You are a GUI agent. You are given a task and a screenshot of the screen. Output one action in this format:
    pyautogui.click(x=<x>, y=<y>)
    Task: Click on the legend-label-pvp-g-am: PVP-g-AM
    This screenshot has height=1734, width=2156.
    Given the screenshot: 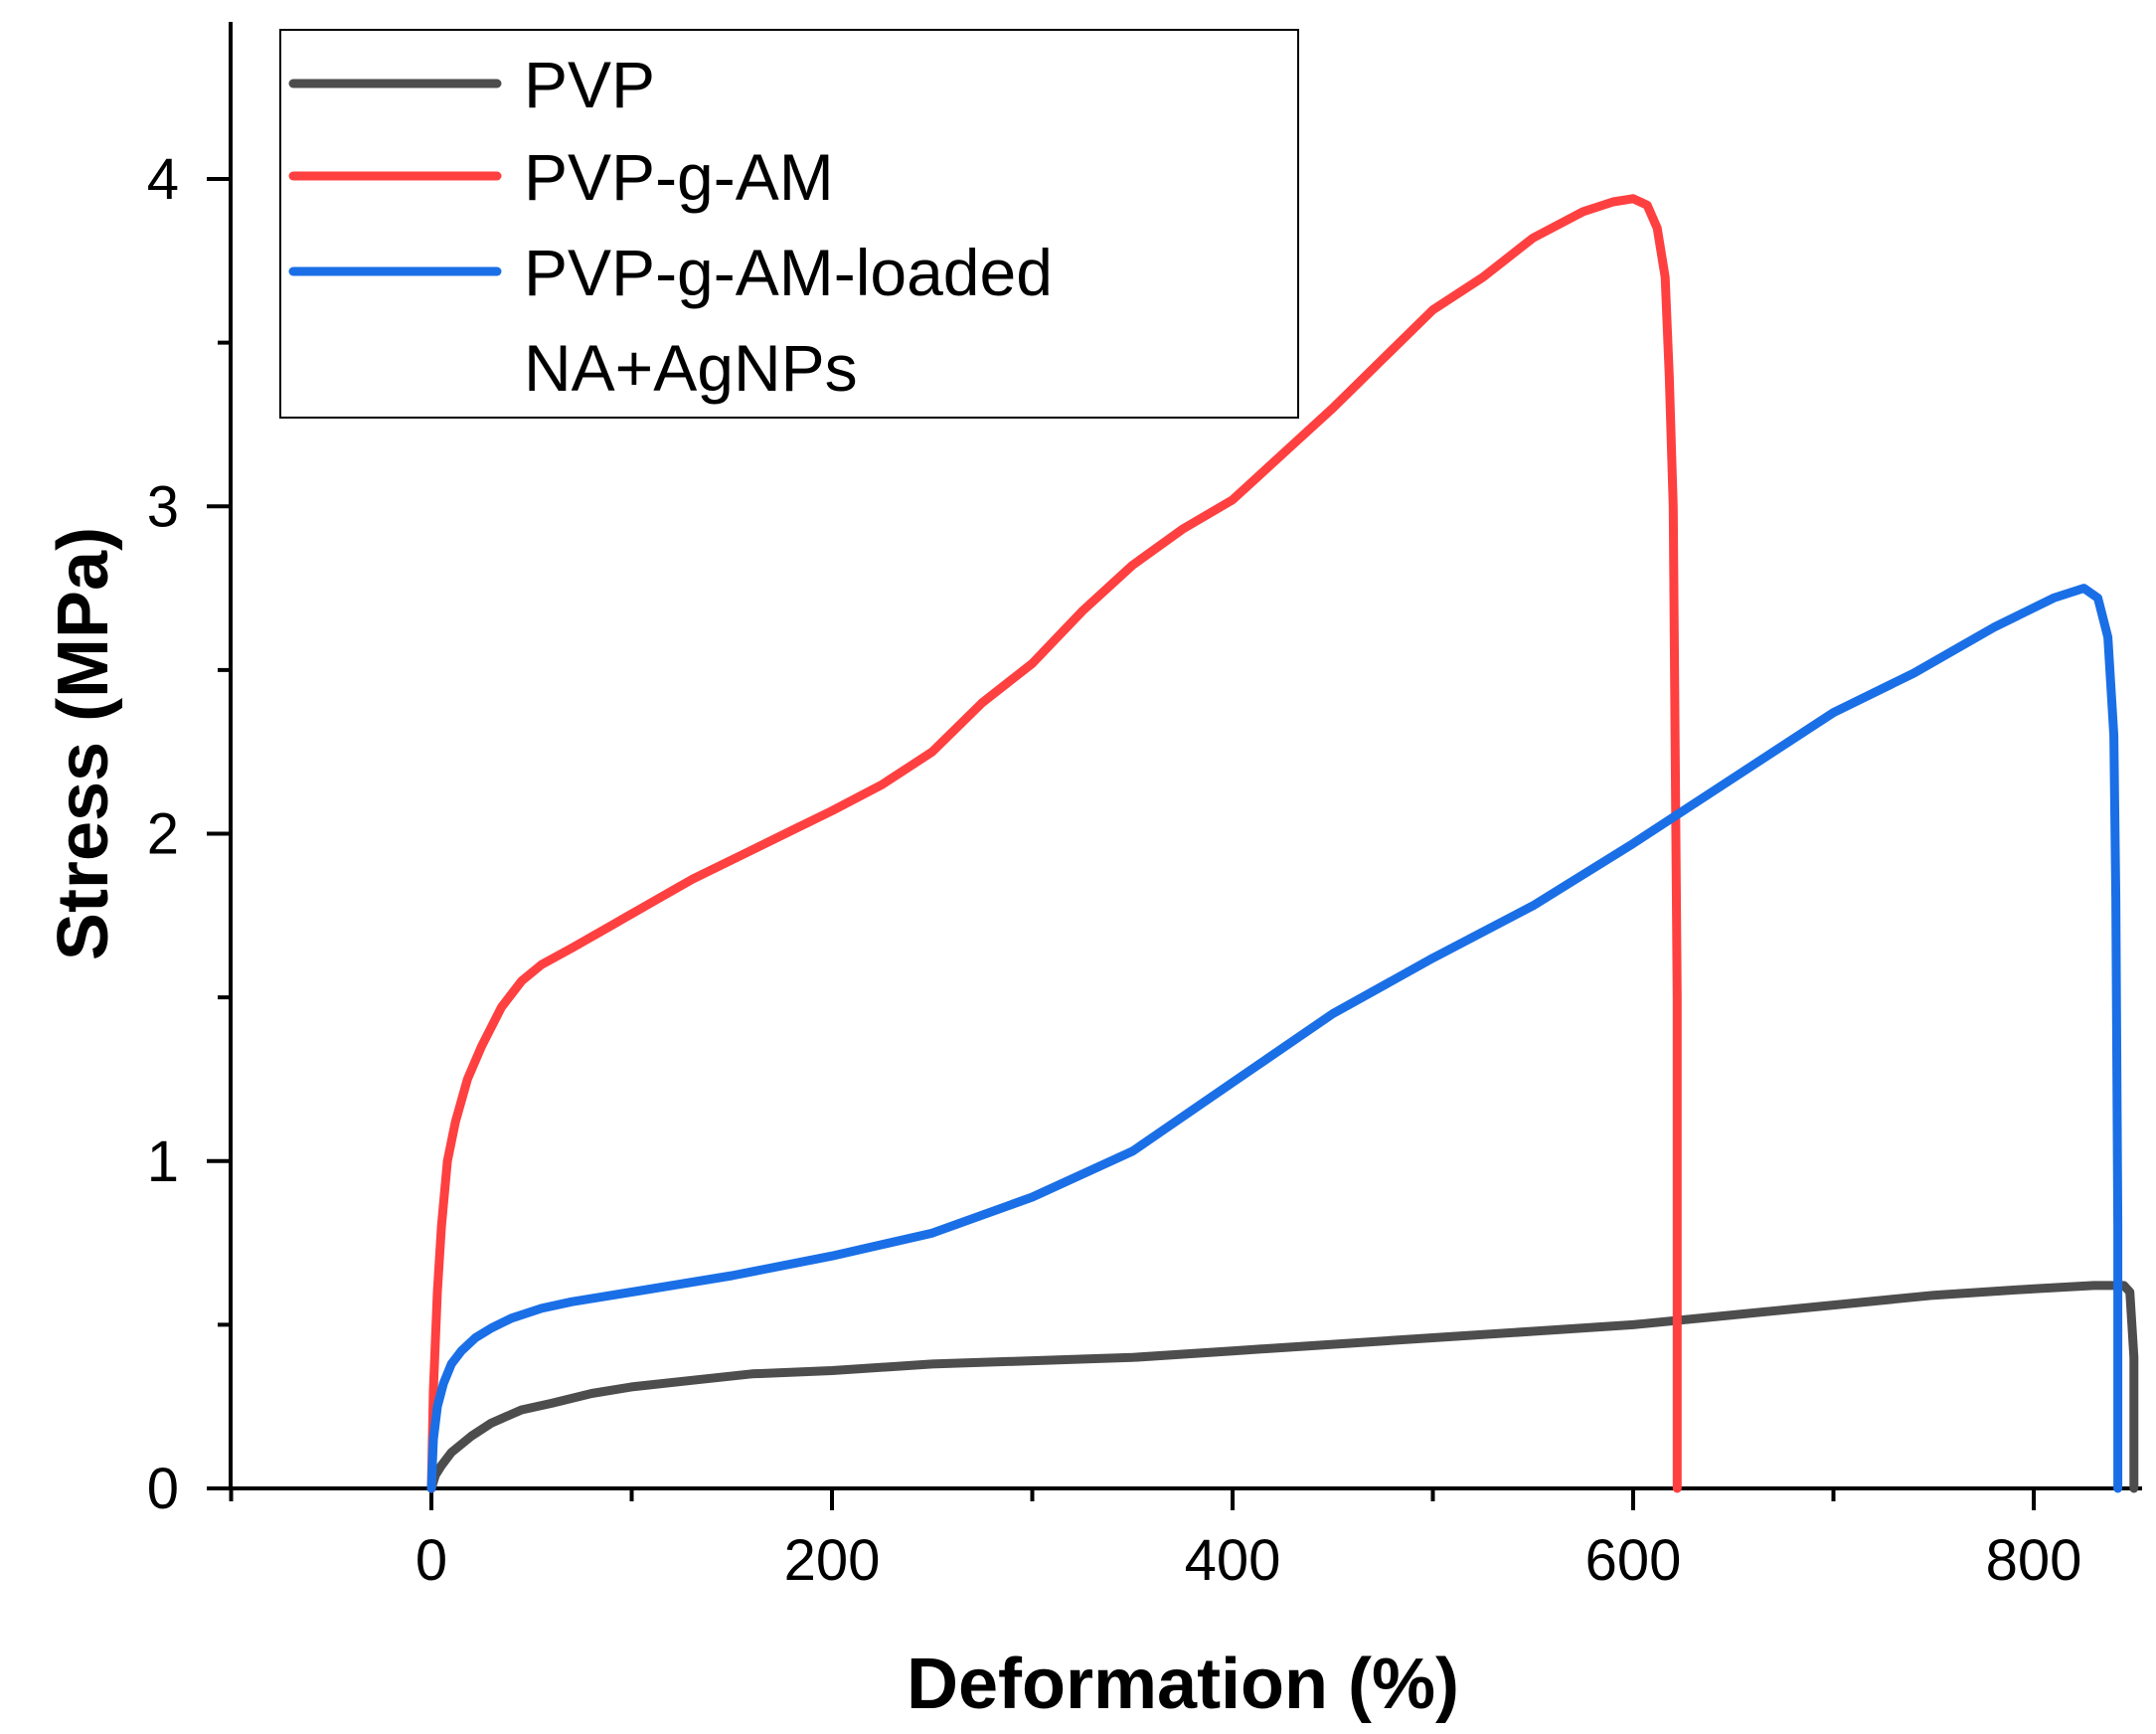 What is the action you would take?
    pyautogui.click(x=679, y=177)
    